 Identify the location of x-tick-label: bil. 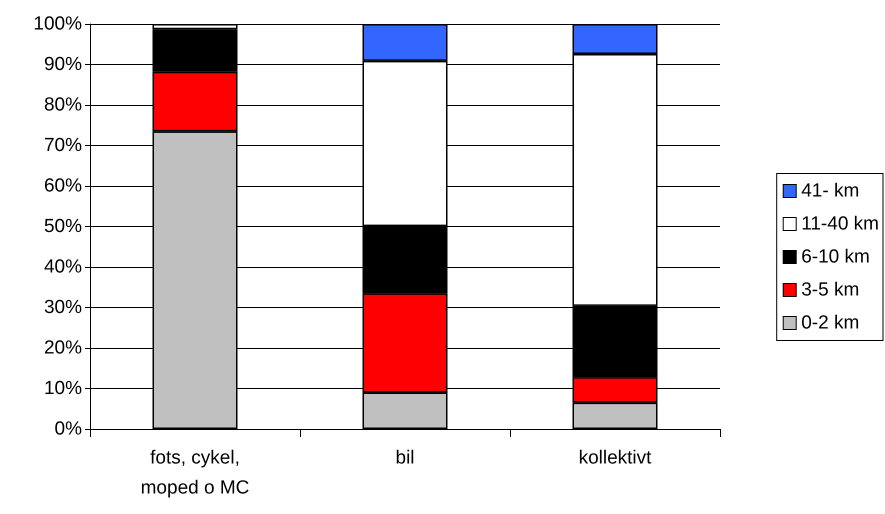
(405, 458).